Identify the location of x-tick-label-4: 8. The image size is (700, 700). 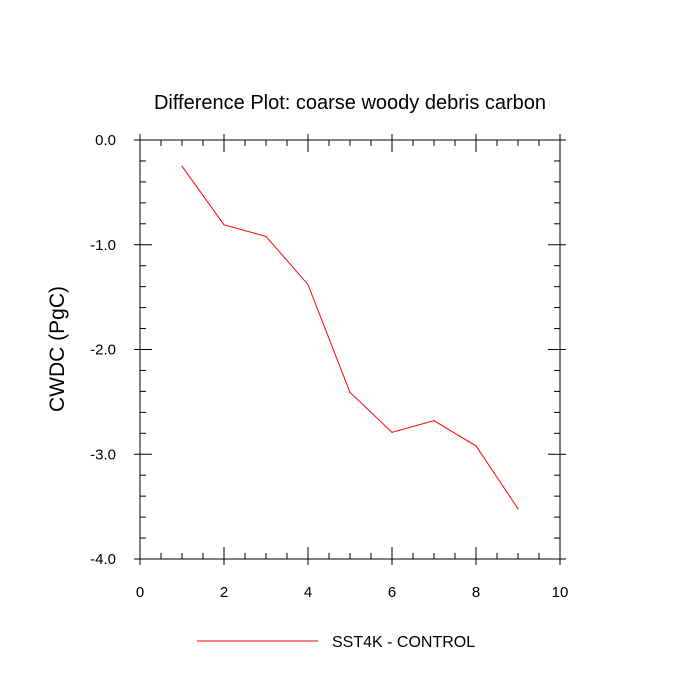
(476, 592).